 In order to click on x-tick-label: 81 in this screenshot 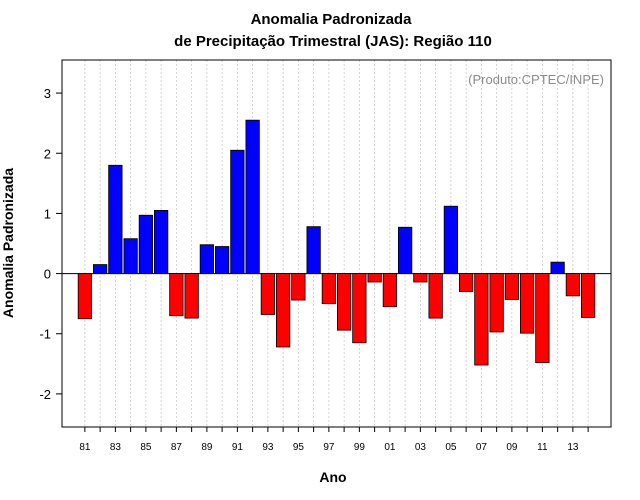, I will do `click(85, 447)`.